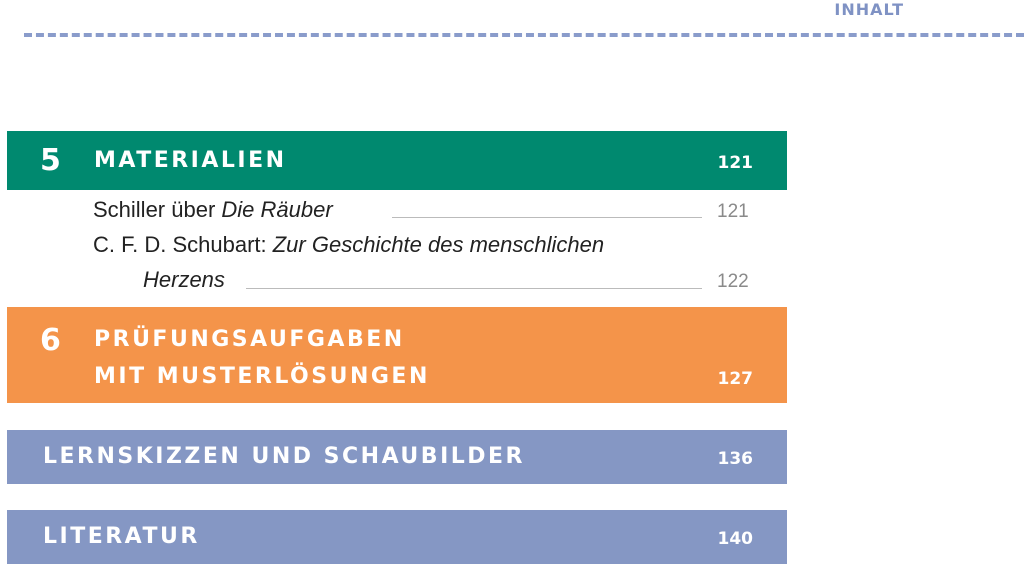 The width and height of the screenshot is (1024, 567). Describe the element at coordinates (277, 209) in the screenshot. I see `entry-italic-title: Die Räuber` at that location.